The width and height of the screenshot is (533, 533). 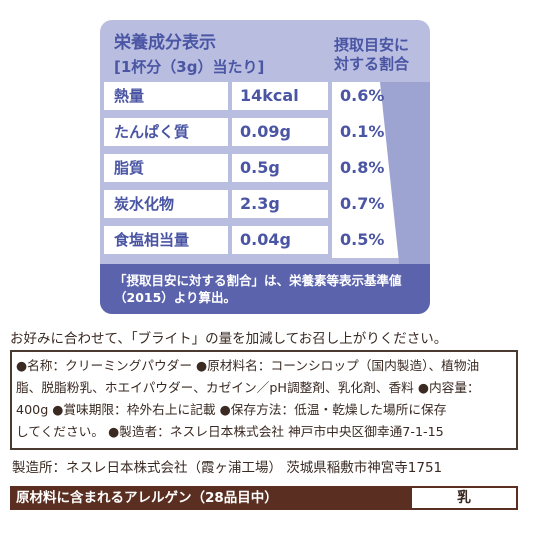 What do you see at coordinates (147, 498) in the screenshot?
I see `allergen-label: 原材料に含まれるアレルゲン（28品目中）` at bounding box center [147, 498].